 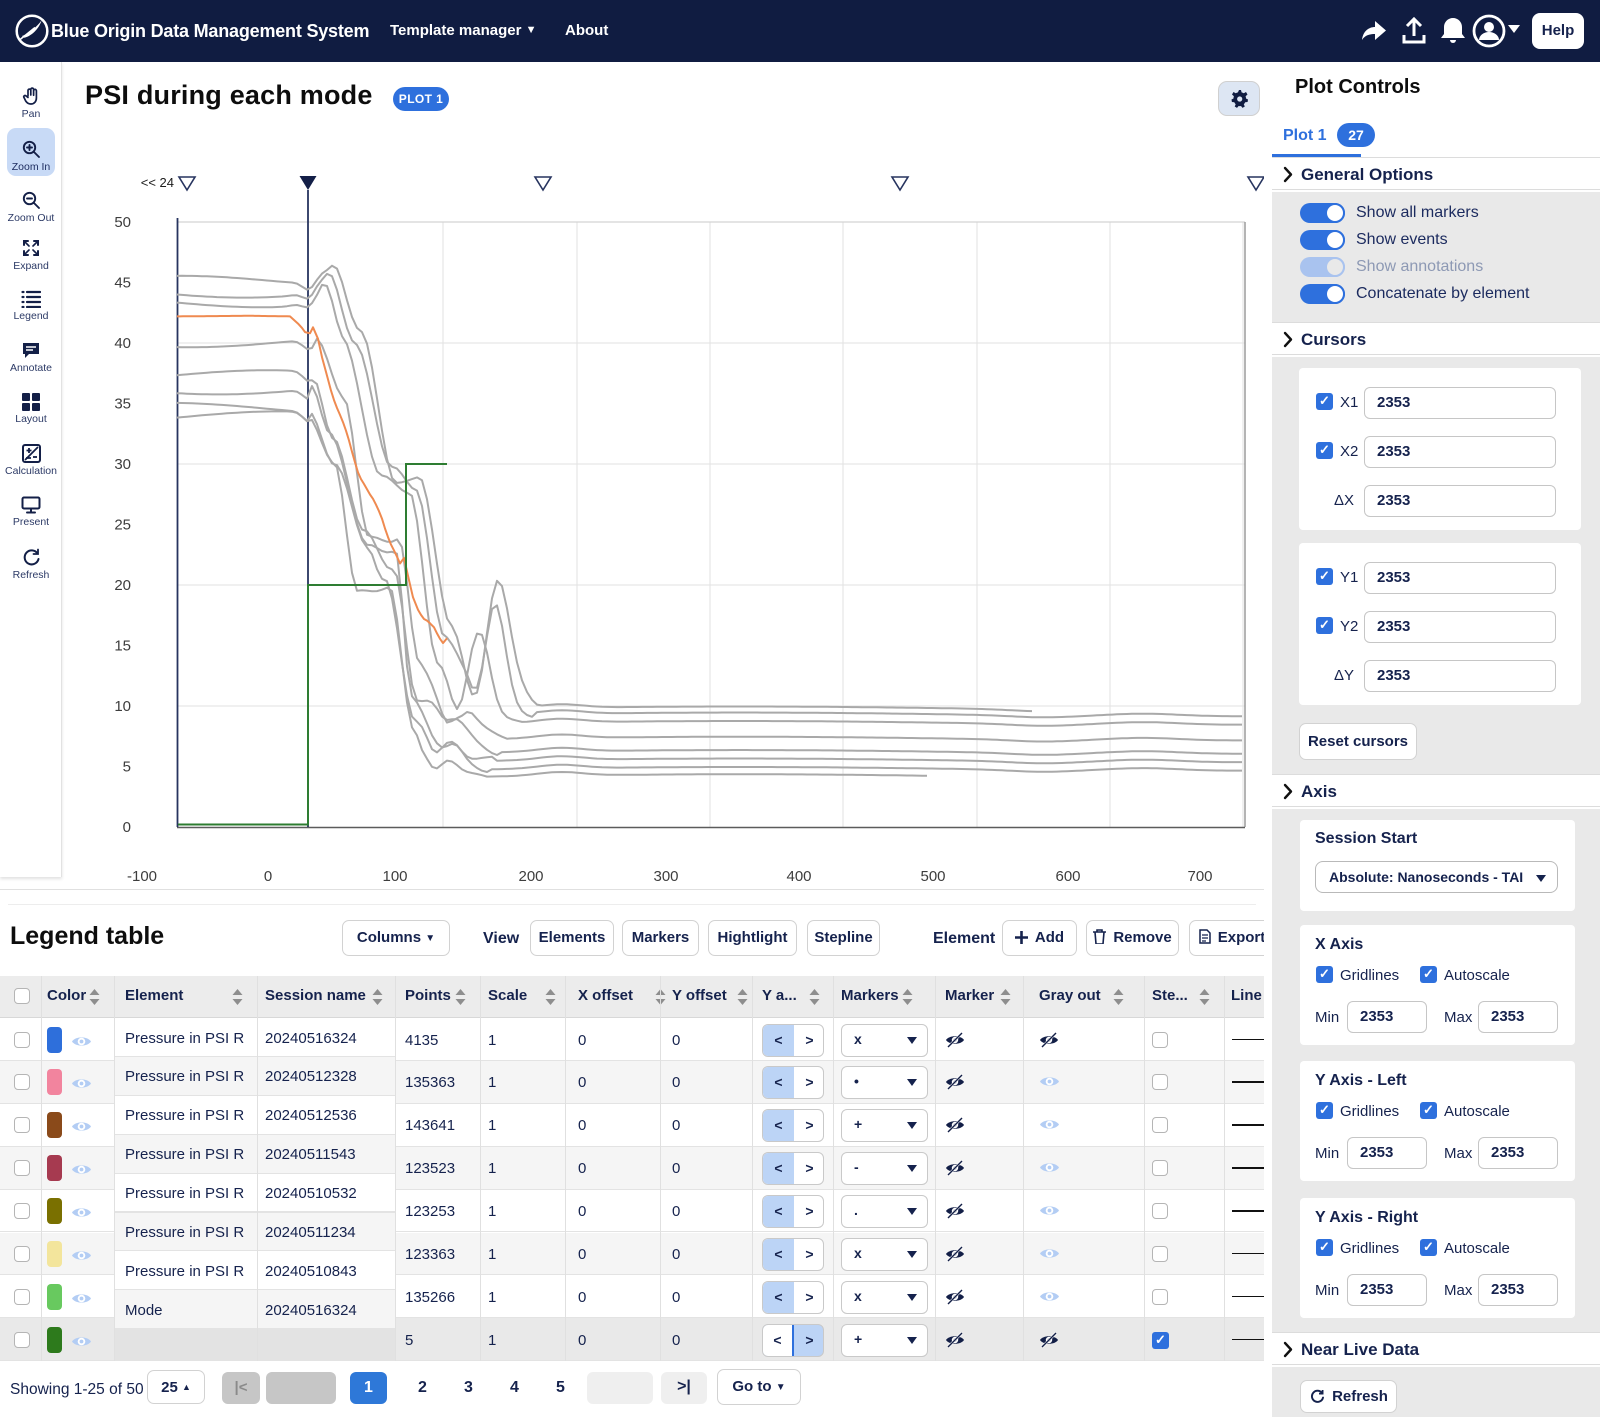 What do you see at coordinates (932, 876) in the screenshot?
I see `svg-text: 500` at bounding box center [932, 876].